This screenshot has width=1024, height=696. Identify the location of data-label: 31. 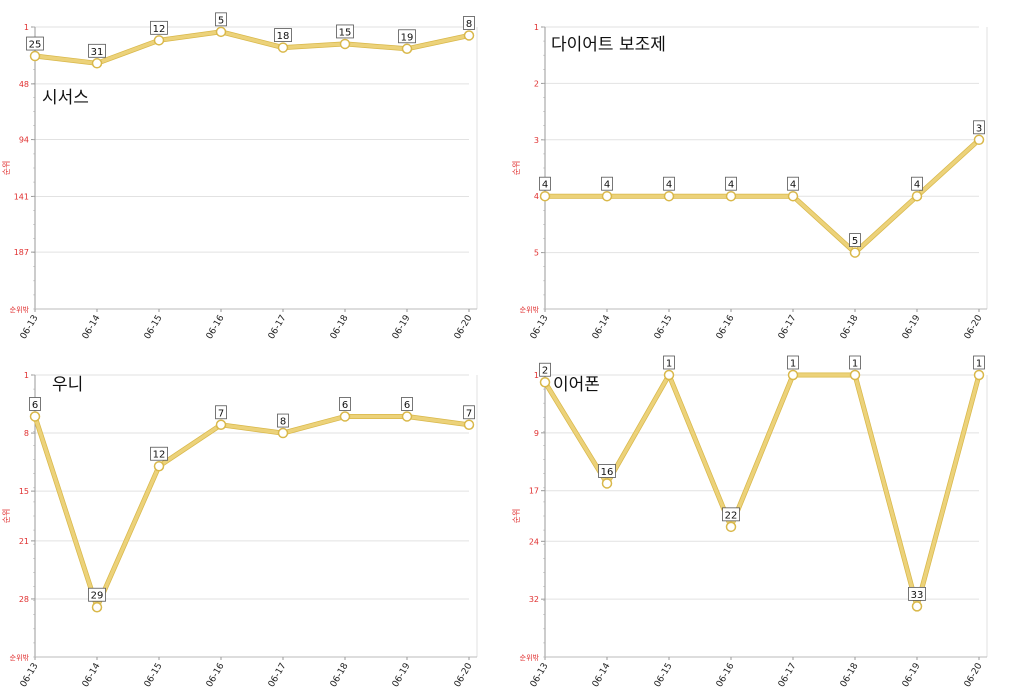
(97, 52).